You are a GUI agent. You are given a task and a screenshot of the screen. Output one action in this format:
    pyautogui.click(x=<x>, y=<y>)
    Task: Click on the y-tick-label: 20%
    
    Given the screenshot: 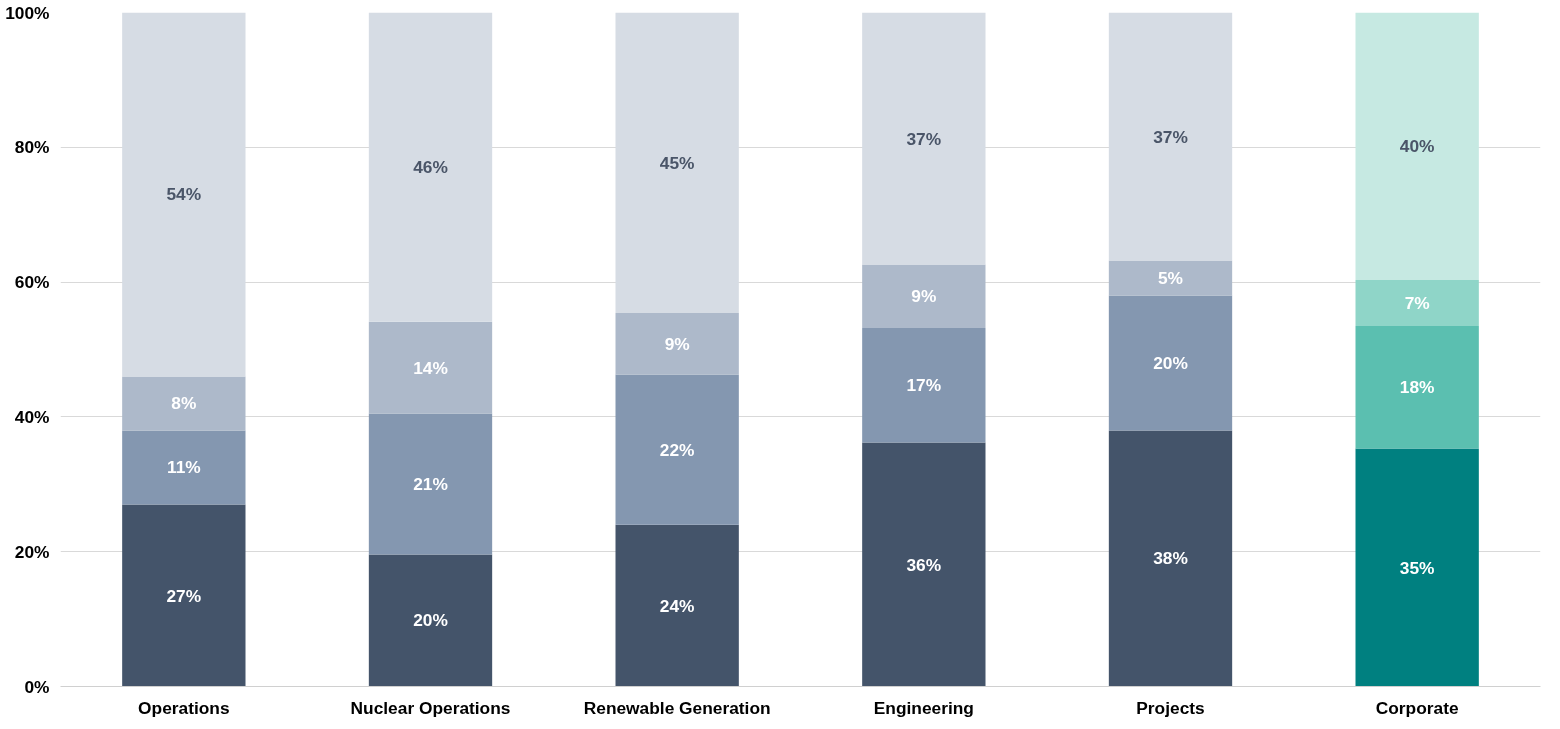 What is the action you would take?
    pyautogui.click(x=32, y=551)
    